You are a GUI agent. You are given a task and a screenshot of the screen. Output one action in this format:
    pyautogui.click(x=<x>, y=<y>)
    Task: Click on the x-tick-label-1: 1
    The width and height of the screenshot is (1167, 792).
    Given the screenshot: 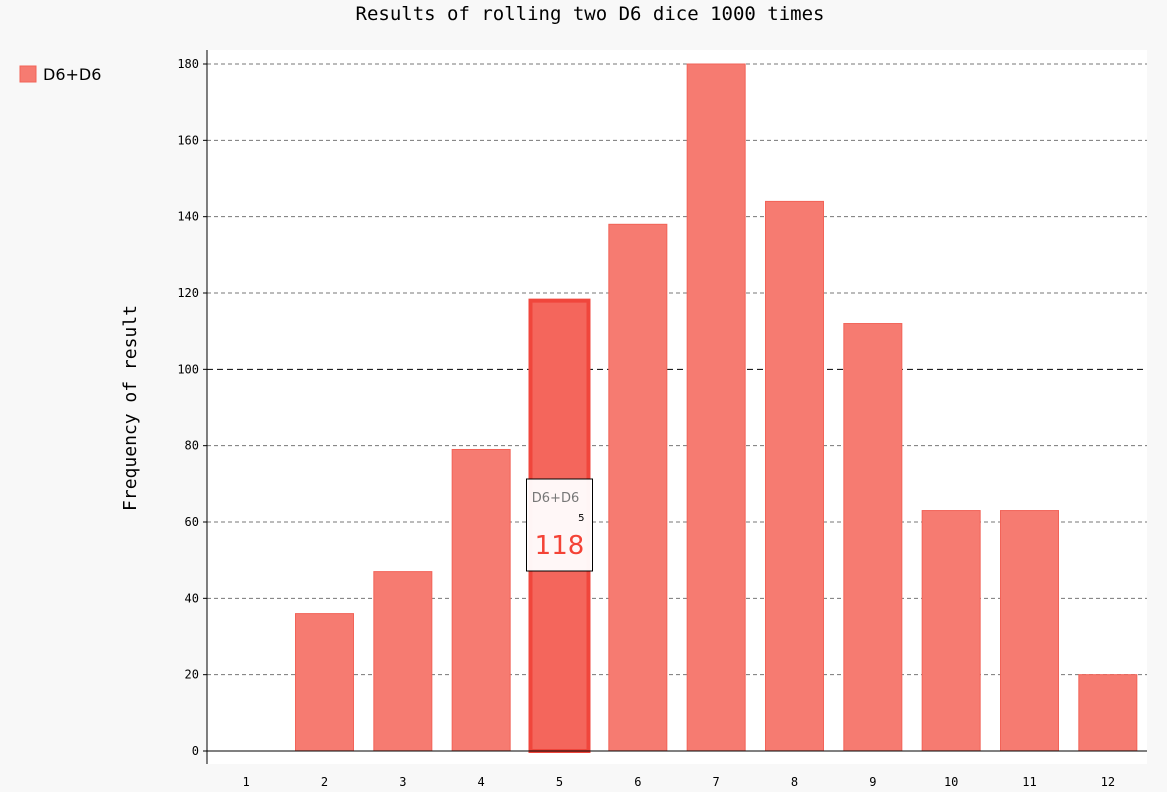 What is the action you would take?
    pyautogui.click(x=246, y=782)
    